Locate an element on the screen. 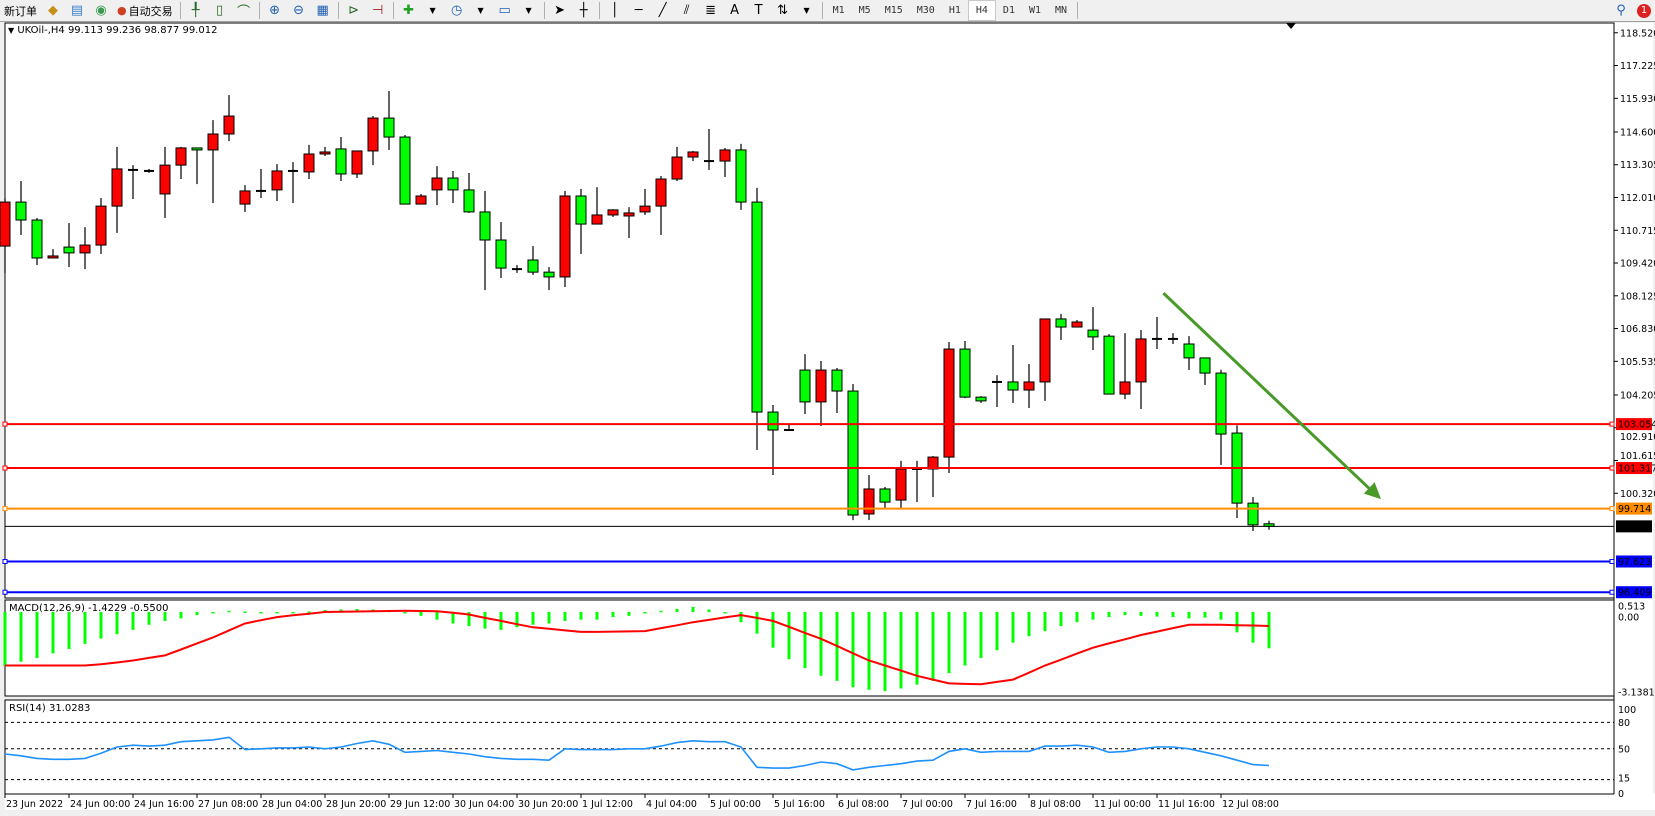  new-order-button: 新订单 is located at coordinates (20, 10).